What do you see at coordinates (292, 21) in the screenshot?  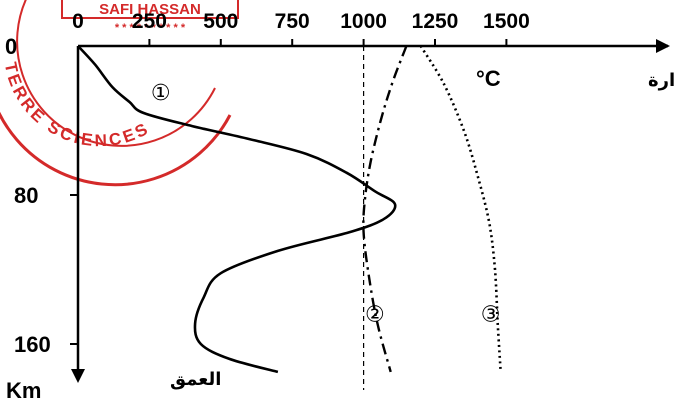 I see `x-tick-label: 750` at bounding box center [292, 21].